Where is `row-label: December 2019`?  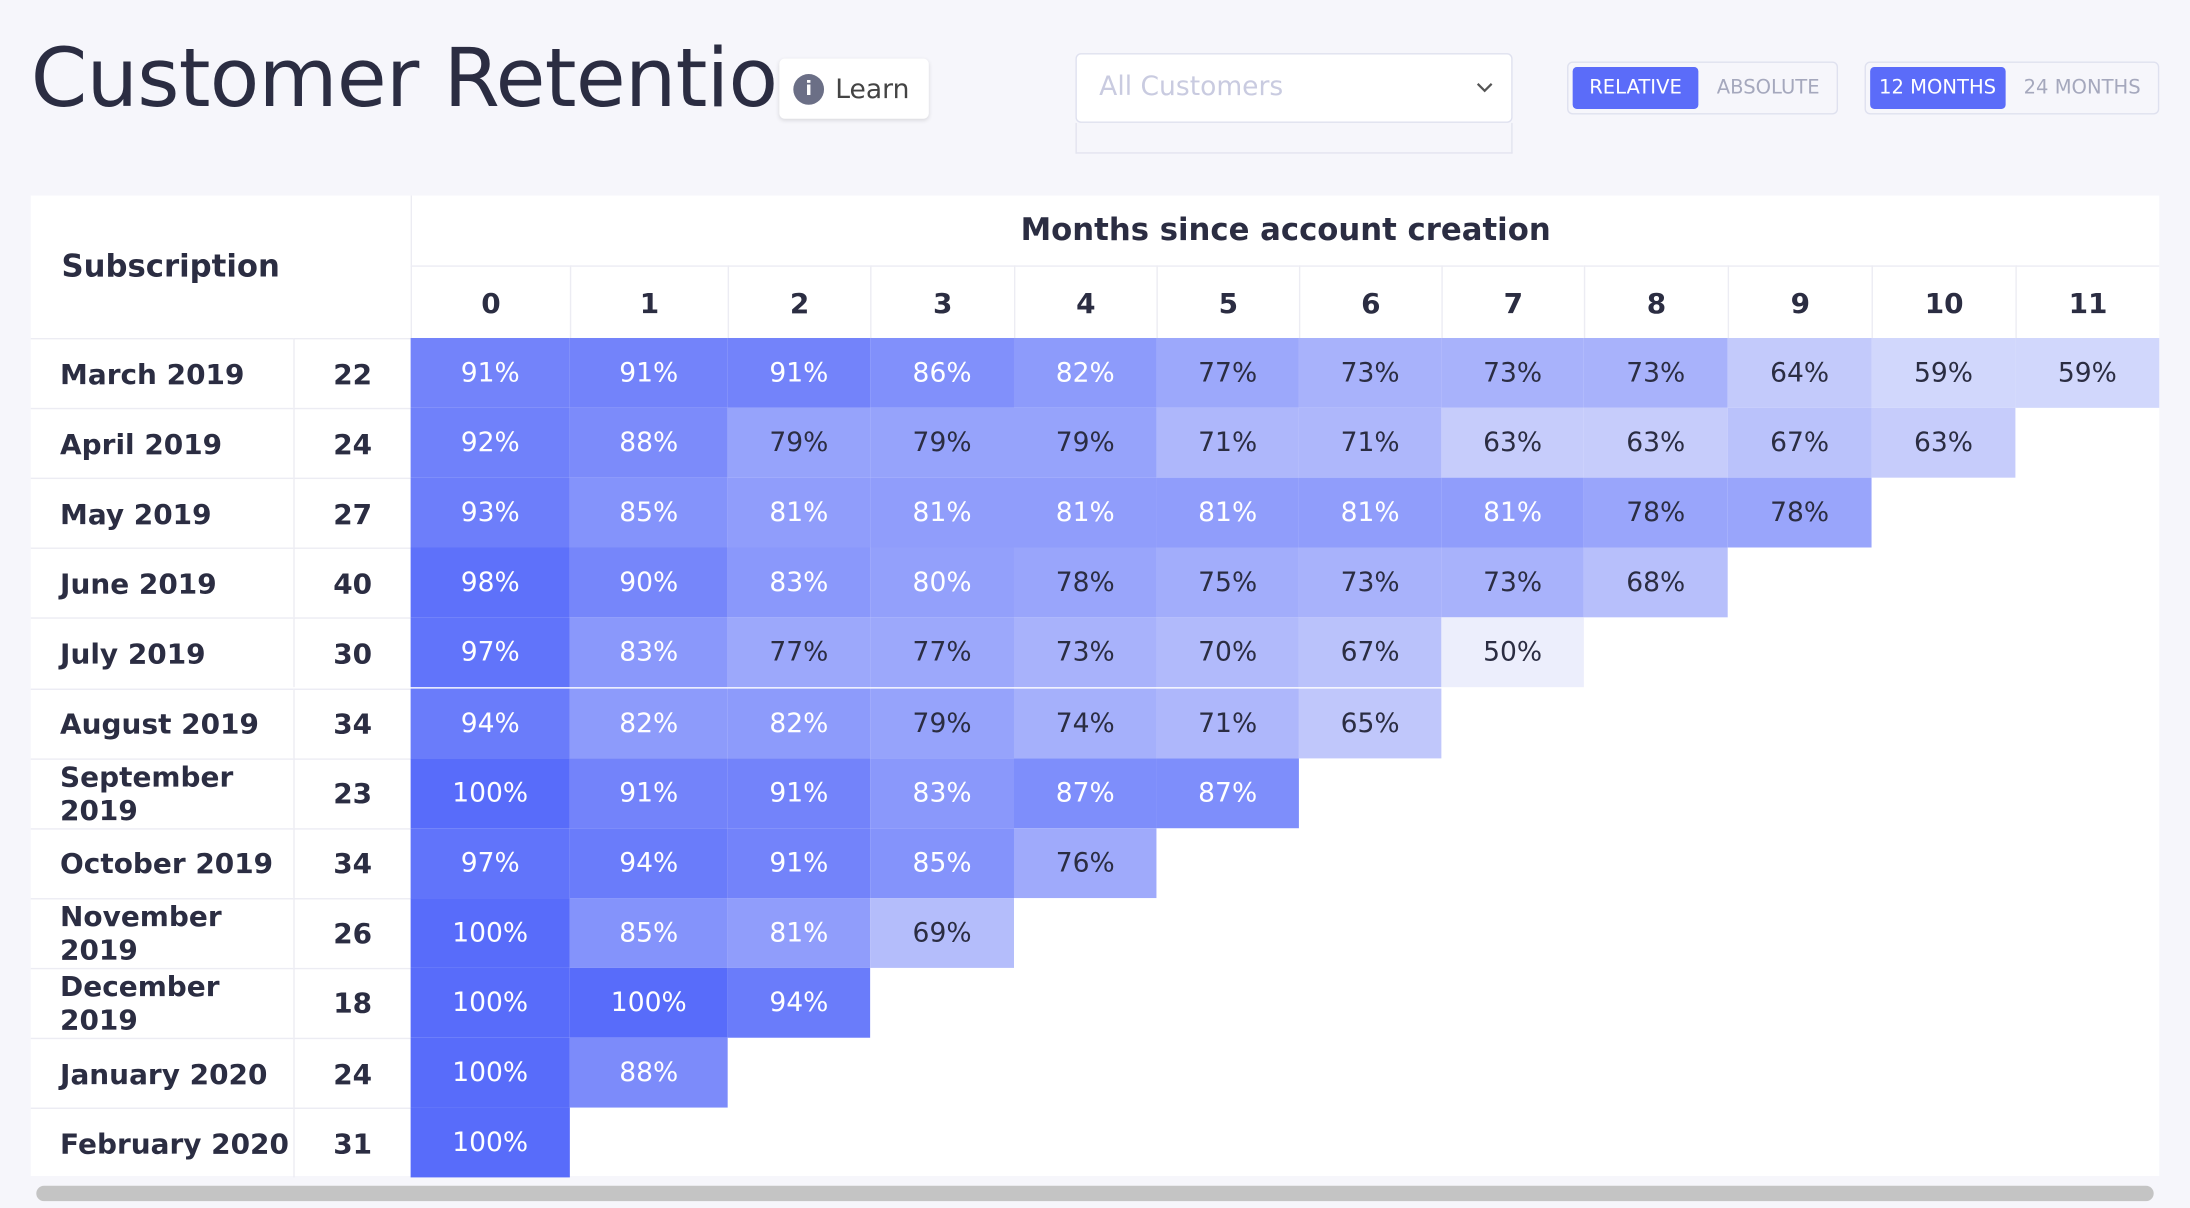
row-label: December 2019 is located at coordinates (162, 1002).